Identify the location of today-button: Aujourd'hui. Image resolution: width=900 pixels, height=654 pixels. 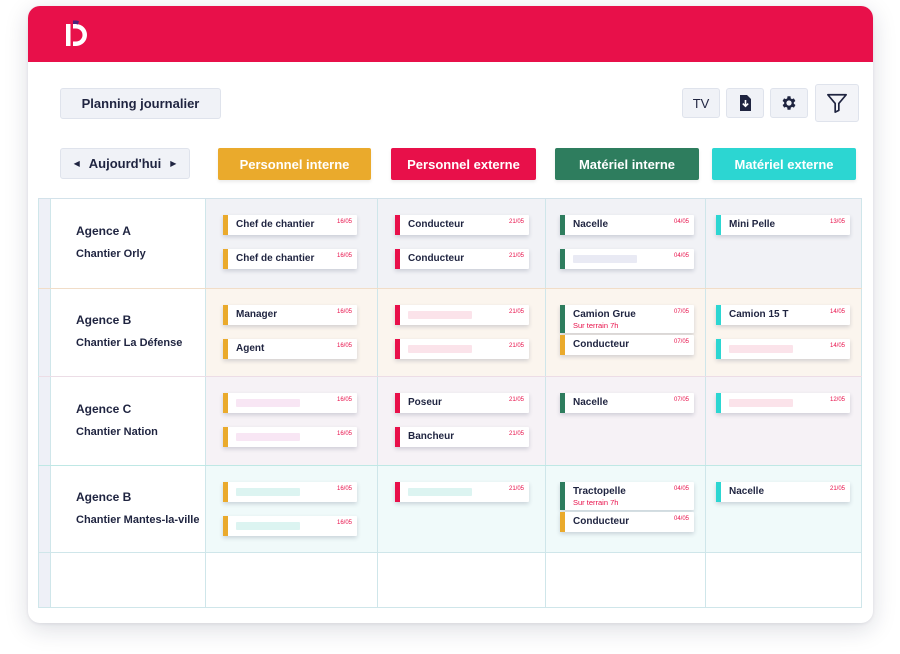
(125, 163).